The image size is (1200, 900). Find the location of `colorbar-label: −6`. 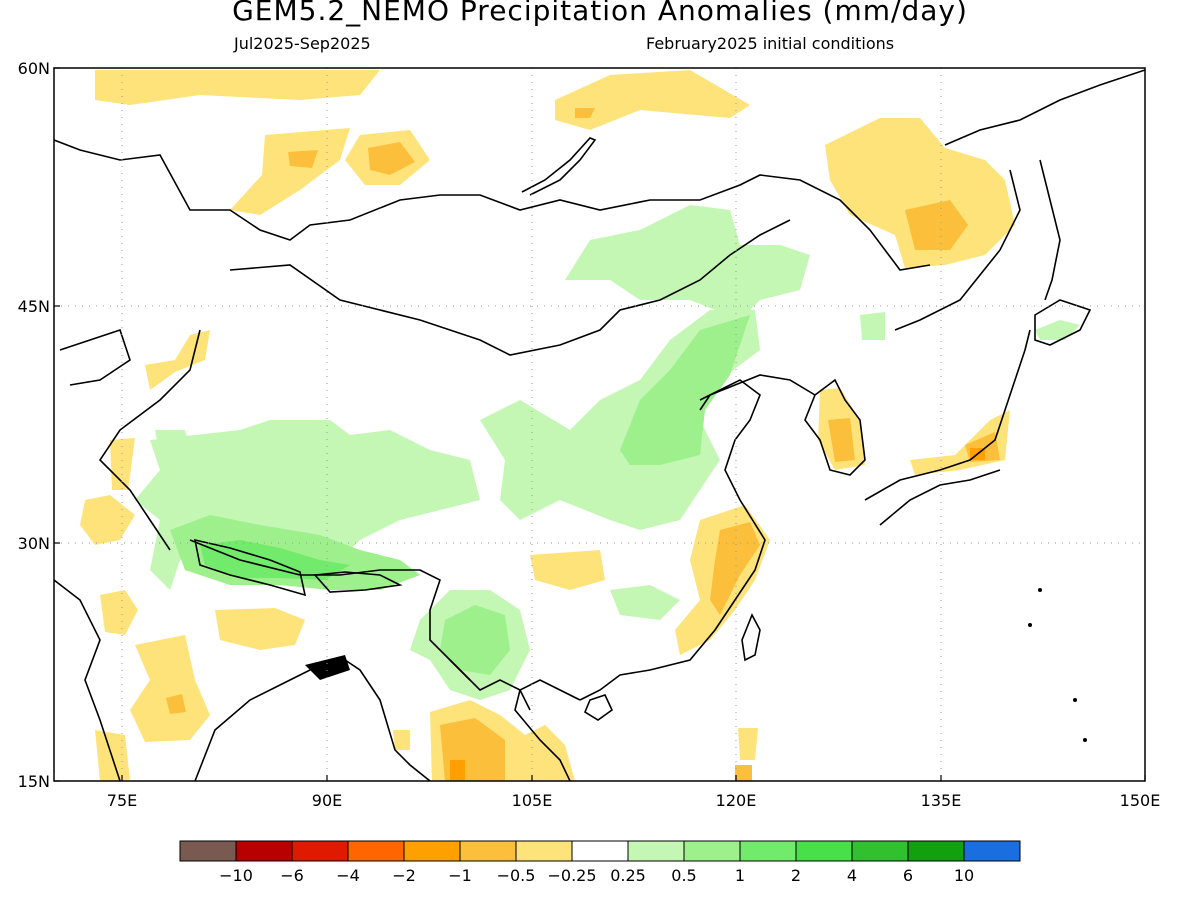

colorbar-label: −6 is located at coordinates (292, 875).